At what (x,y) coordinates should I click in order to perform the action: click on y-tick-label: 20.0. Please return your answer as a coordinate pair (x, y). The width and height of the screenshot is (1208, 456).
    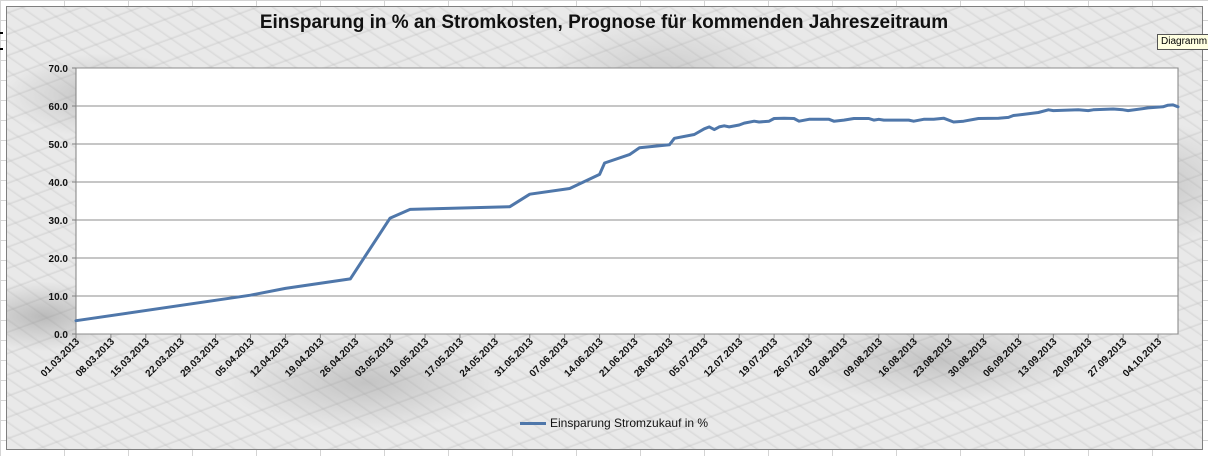
    Looking at the image, I should click on (59, 259).